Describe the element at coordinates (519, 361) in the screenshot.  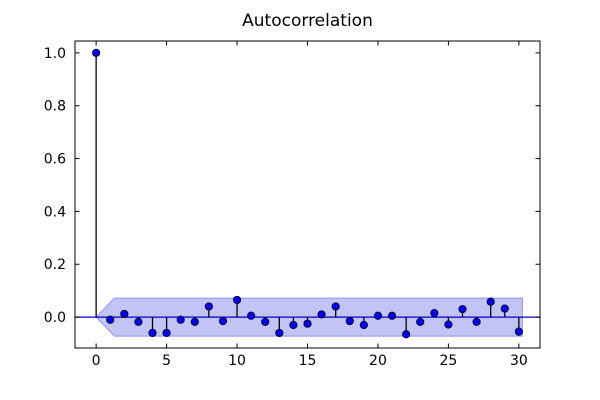
I see `x-tick-label-30: 30` at that location.